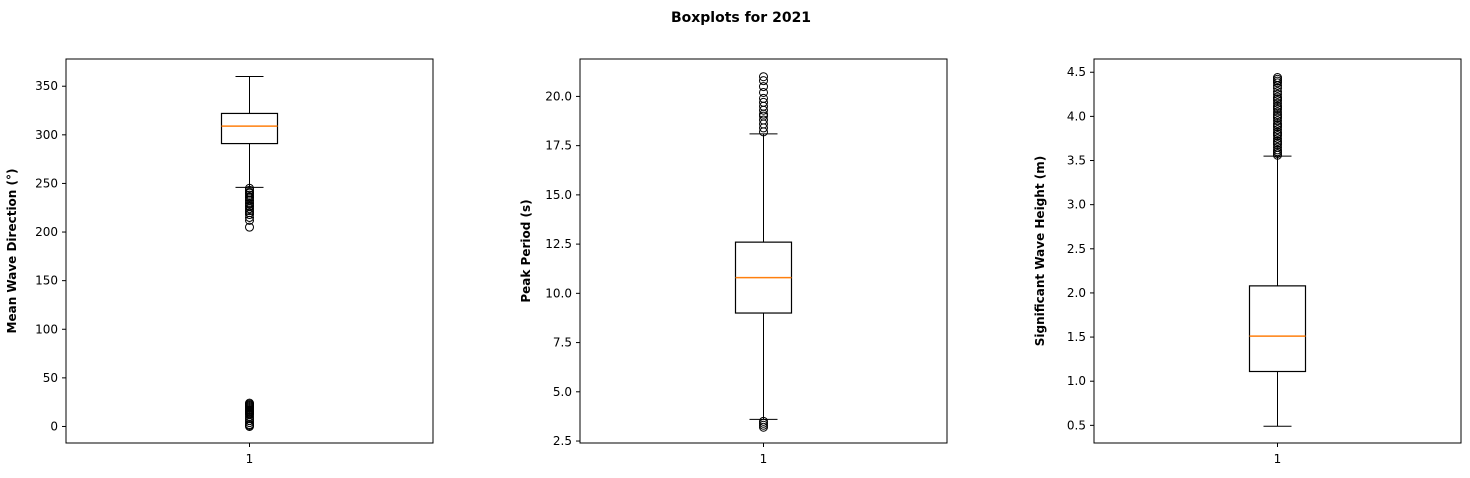 This screenshot has width=1470, height=478. What do you see at coordinates (1076, 293) in the screenshot?
I see `y-tick-label: 2.0` at bounding box center [1076, 293].